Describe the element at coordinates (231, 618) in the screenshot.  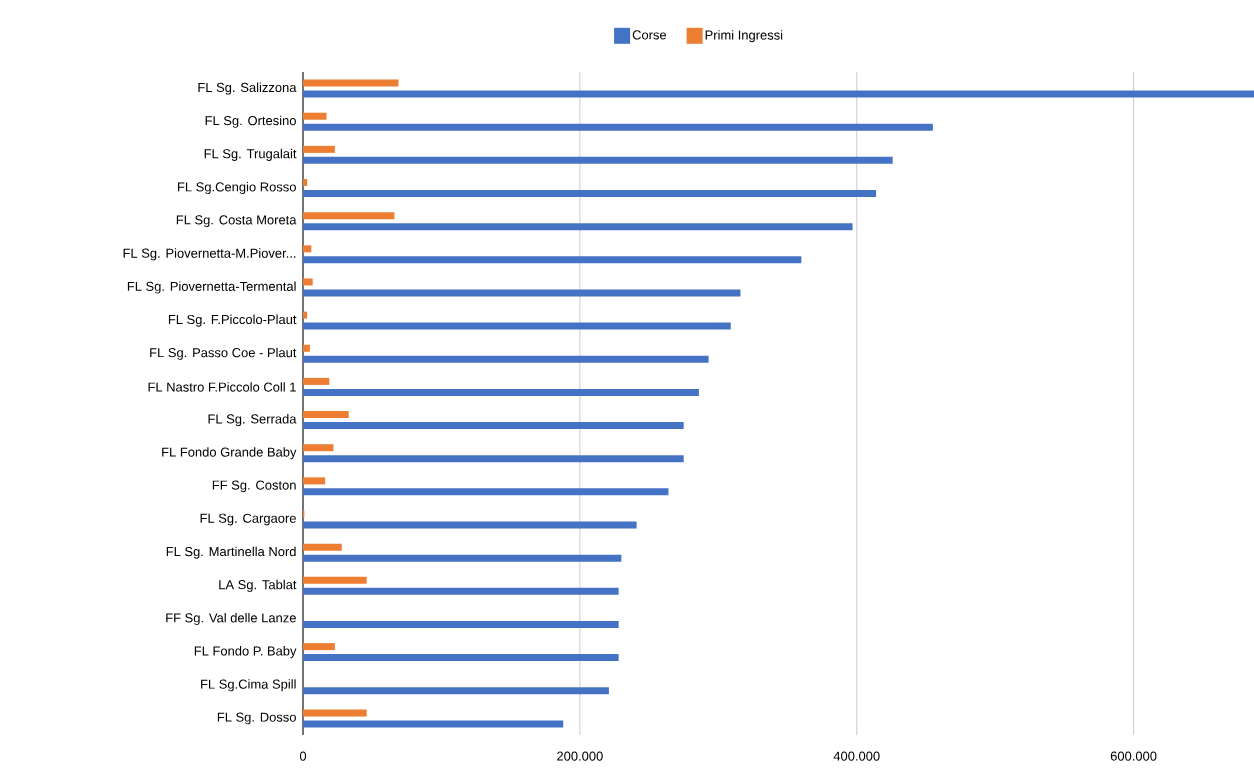
I see `y-tick-label: FF Sg. Val delle Lanze` at that location.